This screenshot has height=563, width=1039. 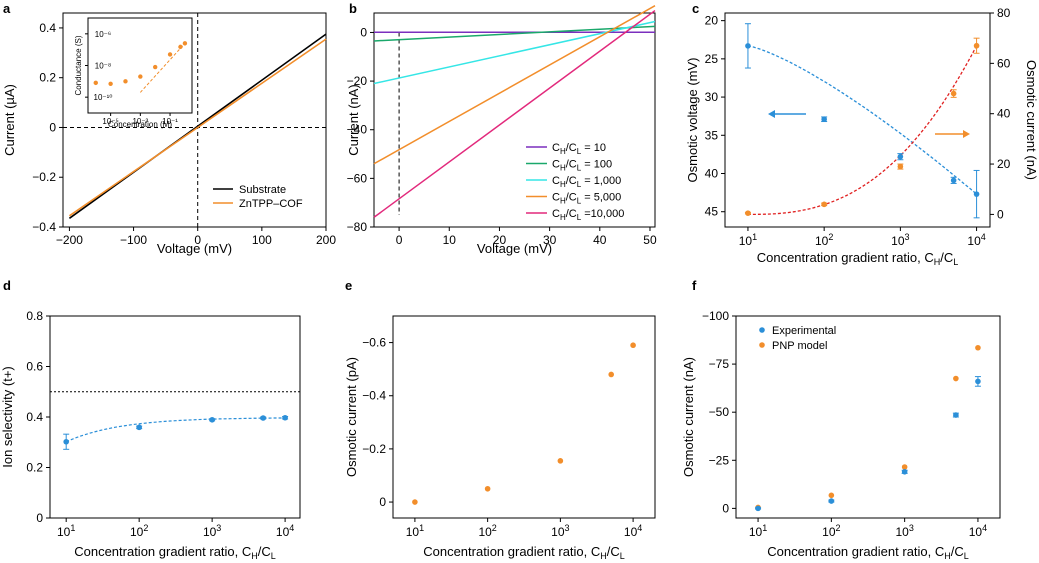 What do you see at coordinates (500, 240) in the screenshot?
I see `x-tick-label: 20` at bounding box center [500, 240].